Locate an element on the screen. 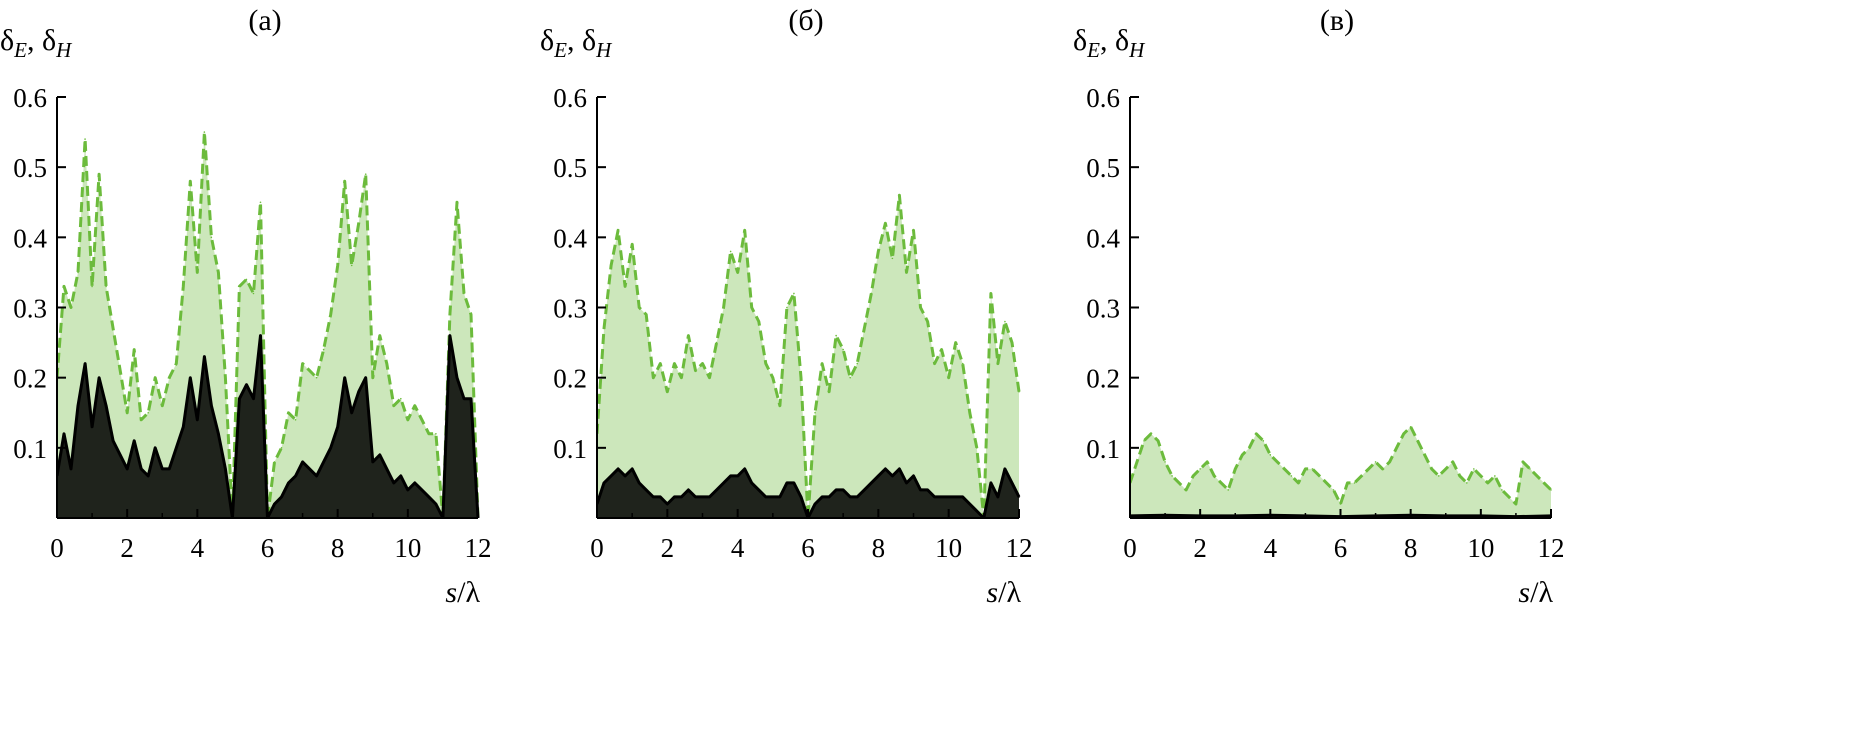  y-tick-label: 0.5 is located at coordinates (570, 168).